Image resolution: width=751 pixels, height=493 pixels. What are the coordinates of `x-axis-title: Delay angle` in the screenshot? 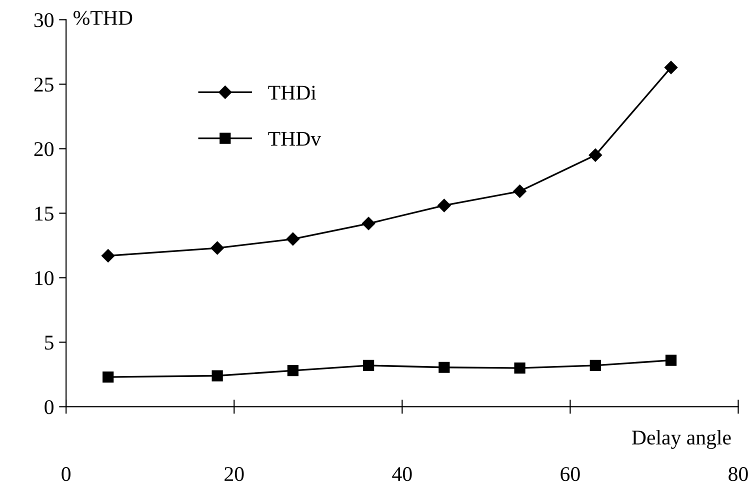 It's located at (681, 439).